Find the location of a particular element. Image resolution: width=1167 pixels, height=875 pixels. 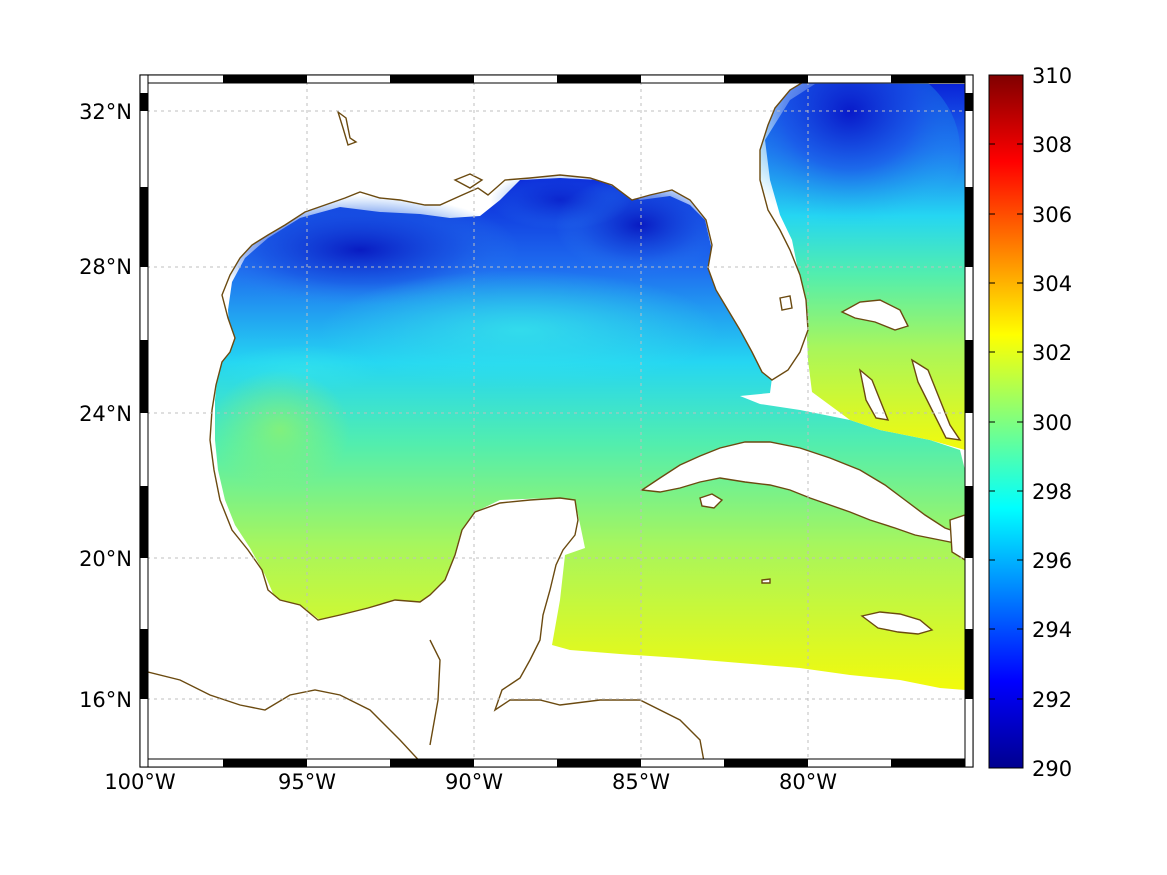

swan-islands is located at coordinates (766, 581).